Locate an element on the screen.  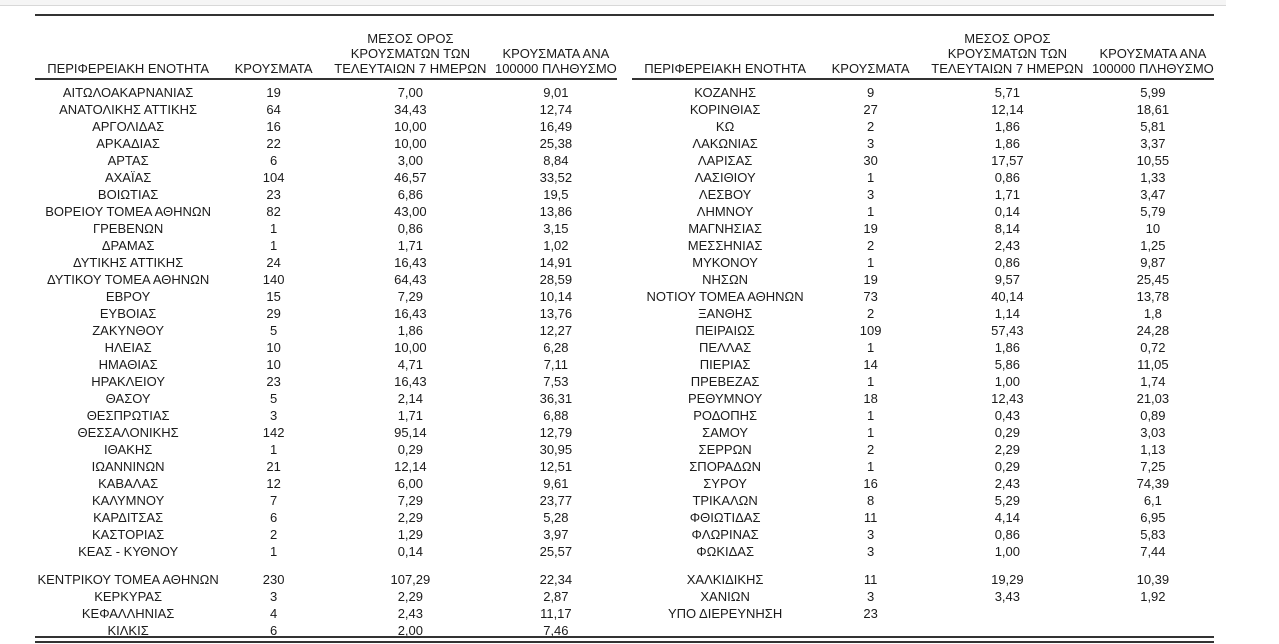
cases-cell: 19 is located at coordinates (870, 228).